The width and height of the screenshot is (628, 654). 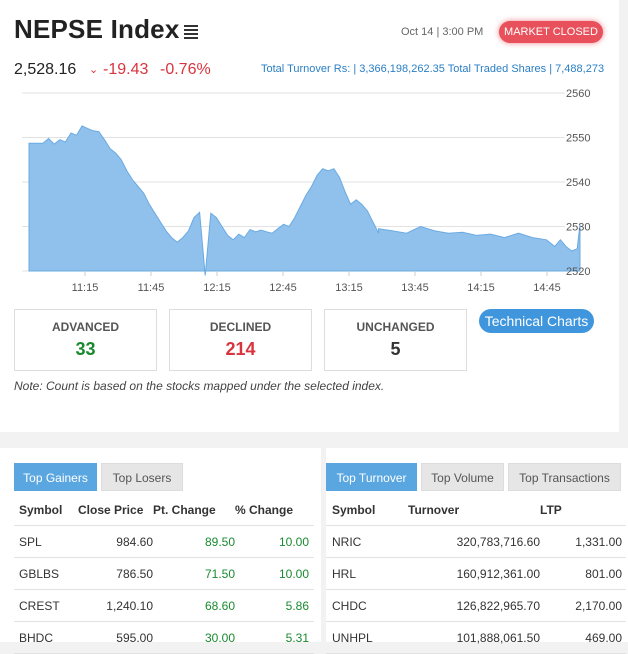 I want to click on x-tick-label: 14:45, so click(x=547, y=288).